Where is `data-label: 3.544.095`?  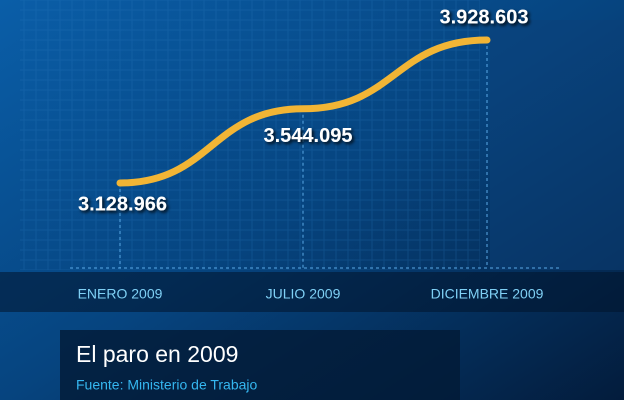
data-label: 3.544.095 is located at coordinates (308, 136).